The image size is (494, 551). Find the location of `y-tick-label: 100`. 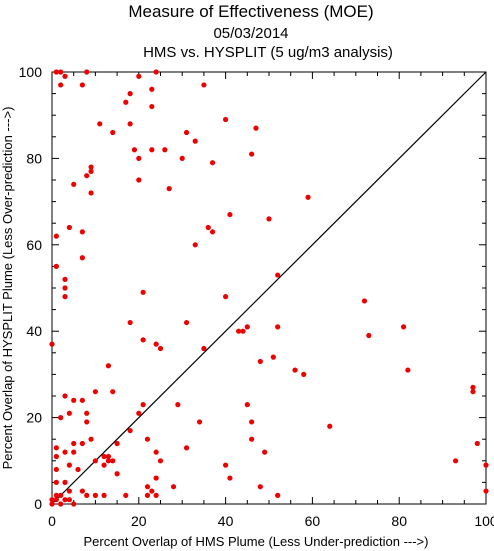

y-tick-label: 100 is located at coordinates (31, 72).